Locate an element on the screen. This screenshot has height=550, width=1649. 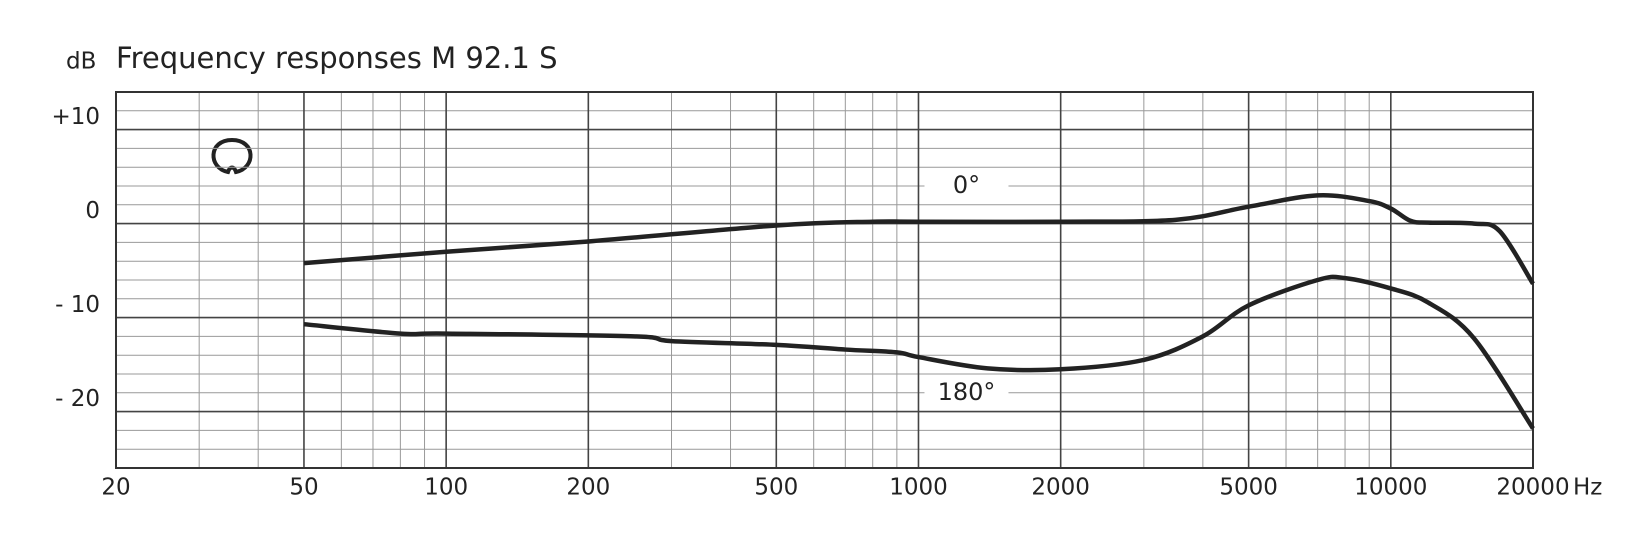
x-tick-label: 10000 is located at coordinates (1390, 488).